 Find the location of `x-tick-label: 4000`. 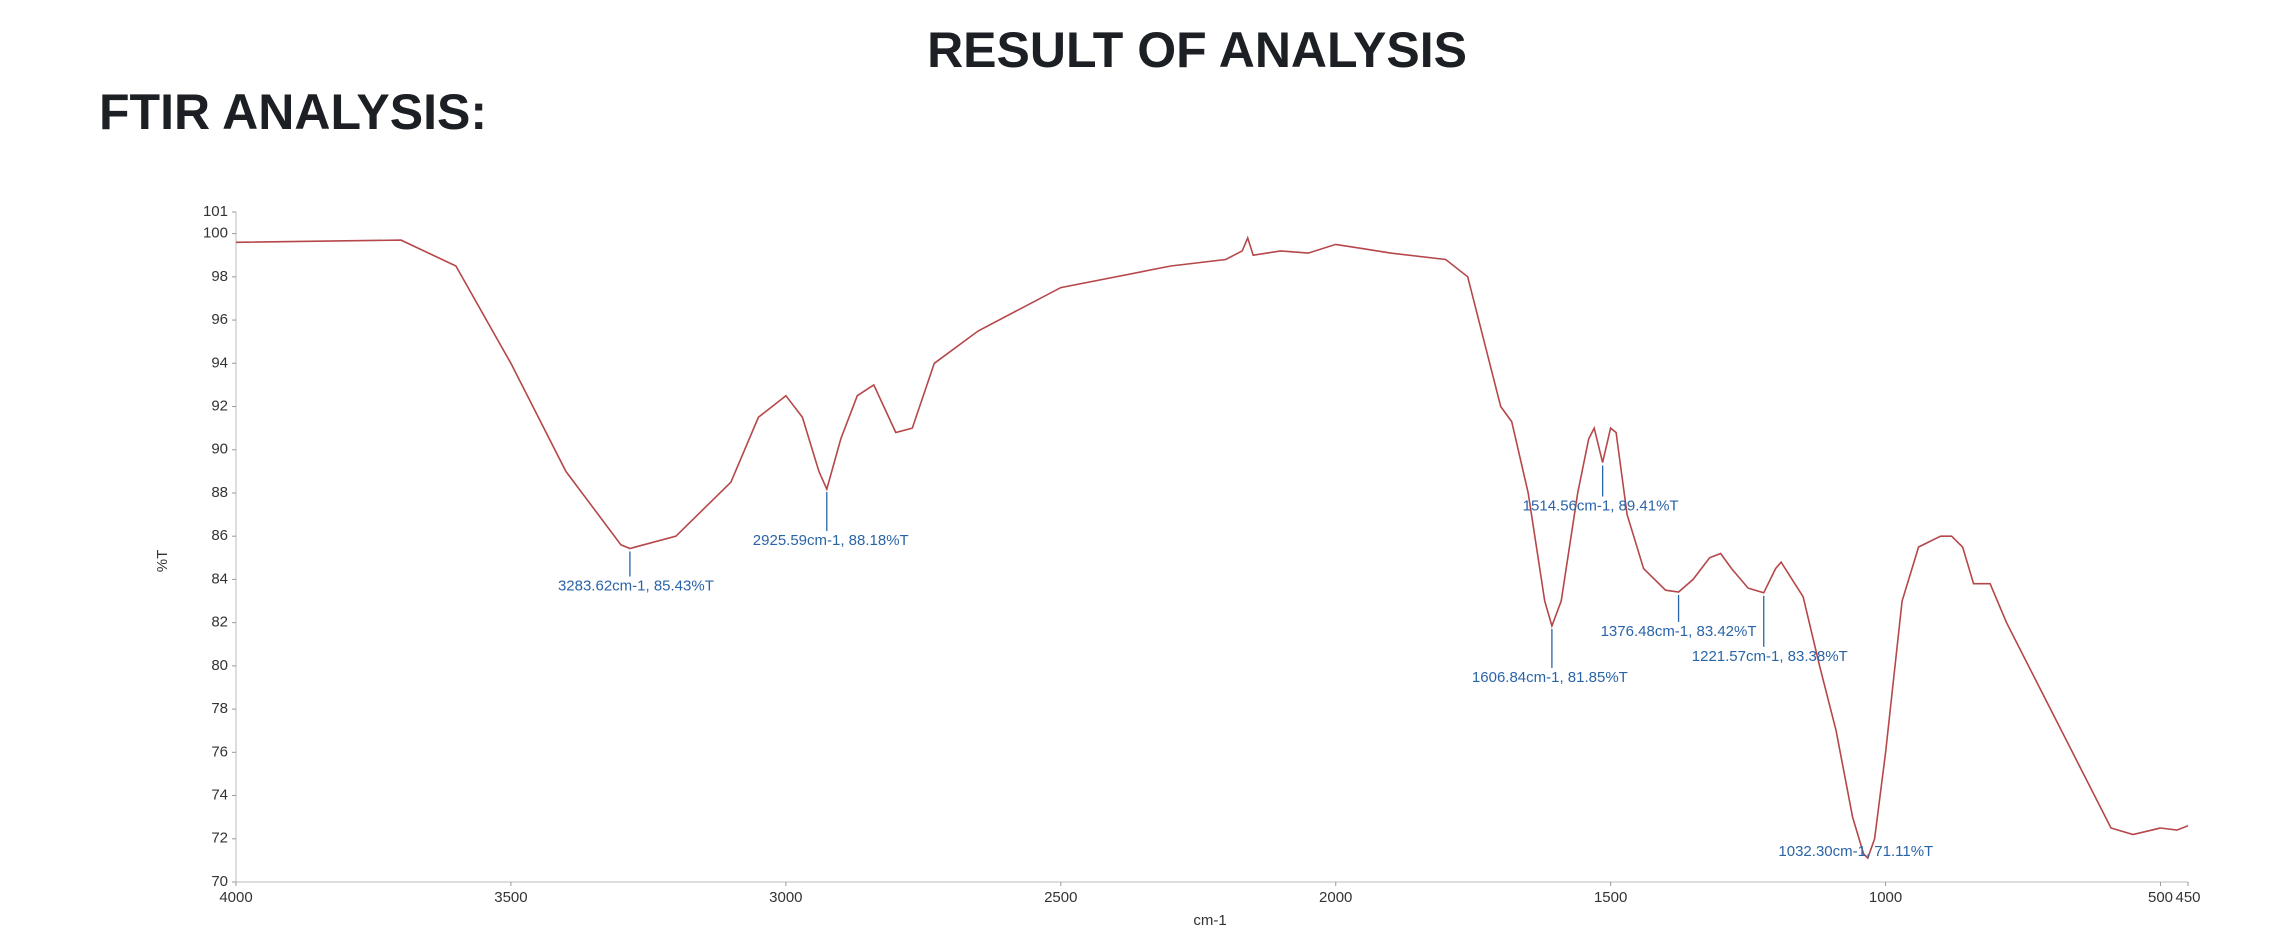

x-tick-label: 4000 is located at coordinates (235, 897).